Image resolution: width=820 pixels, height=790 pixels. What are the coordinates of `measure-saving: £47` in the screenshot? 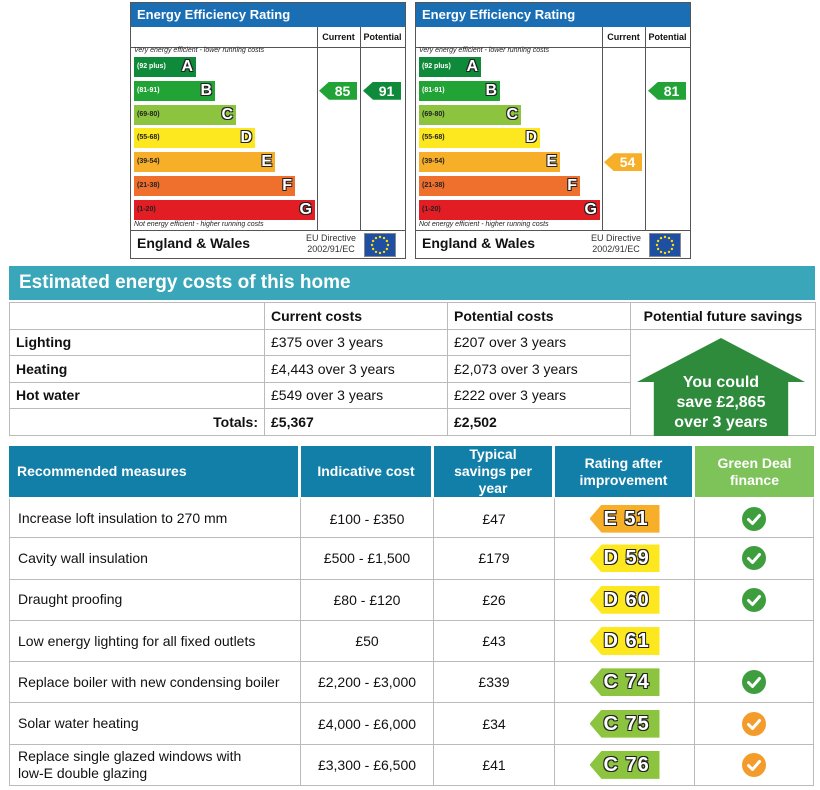 It's located at (494, 518).